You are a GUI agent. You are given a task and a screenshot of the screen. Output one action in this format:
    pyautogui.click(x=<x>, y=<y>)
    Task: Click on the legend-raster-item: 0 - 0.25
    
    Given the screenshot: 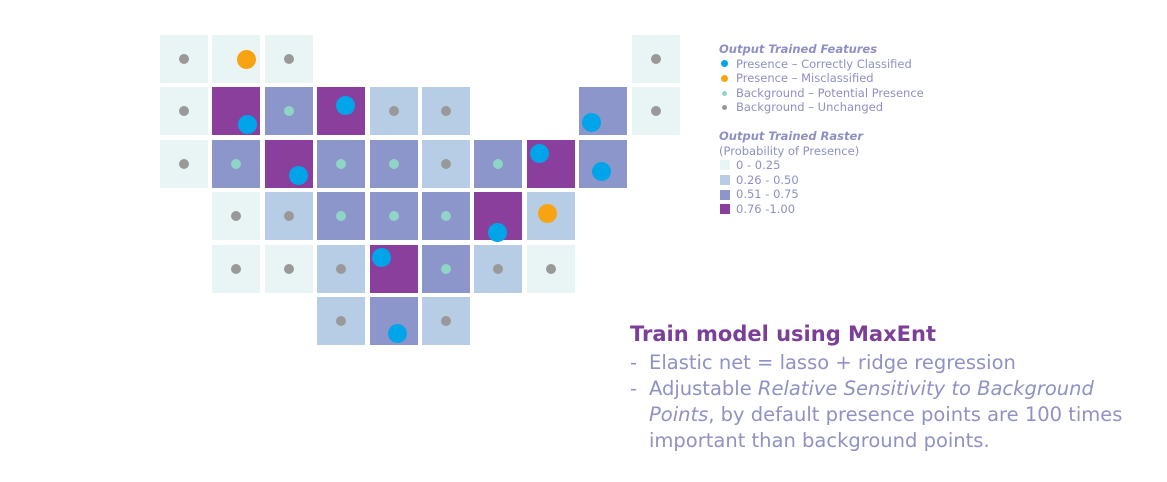 What is the action you would take?
    pyautogui.click(x=849, y=165)
    